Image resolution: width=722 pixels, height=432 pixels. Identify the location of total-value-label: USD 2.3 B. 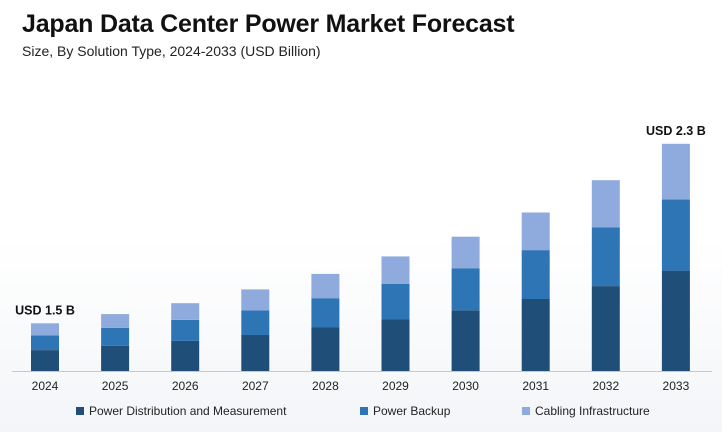
(676, 131).